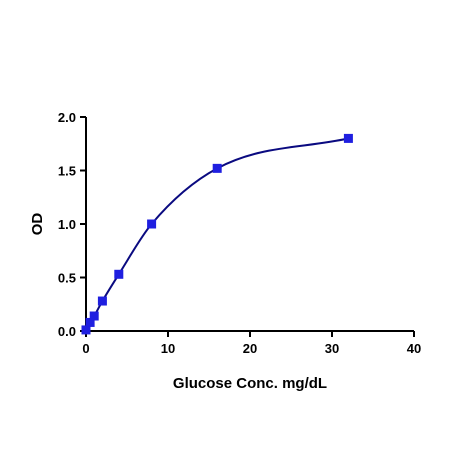 The height and width of the screenshot is (474, 474). Describe the element at coordinates (67, 171) in the screenshot. I see `y-tick-label: 1.5` at that location.